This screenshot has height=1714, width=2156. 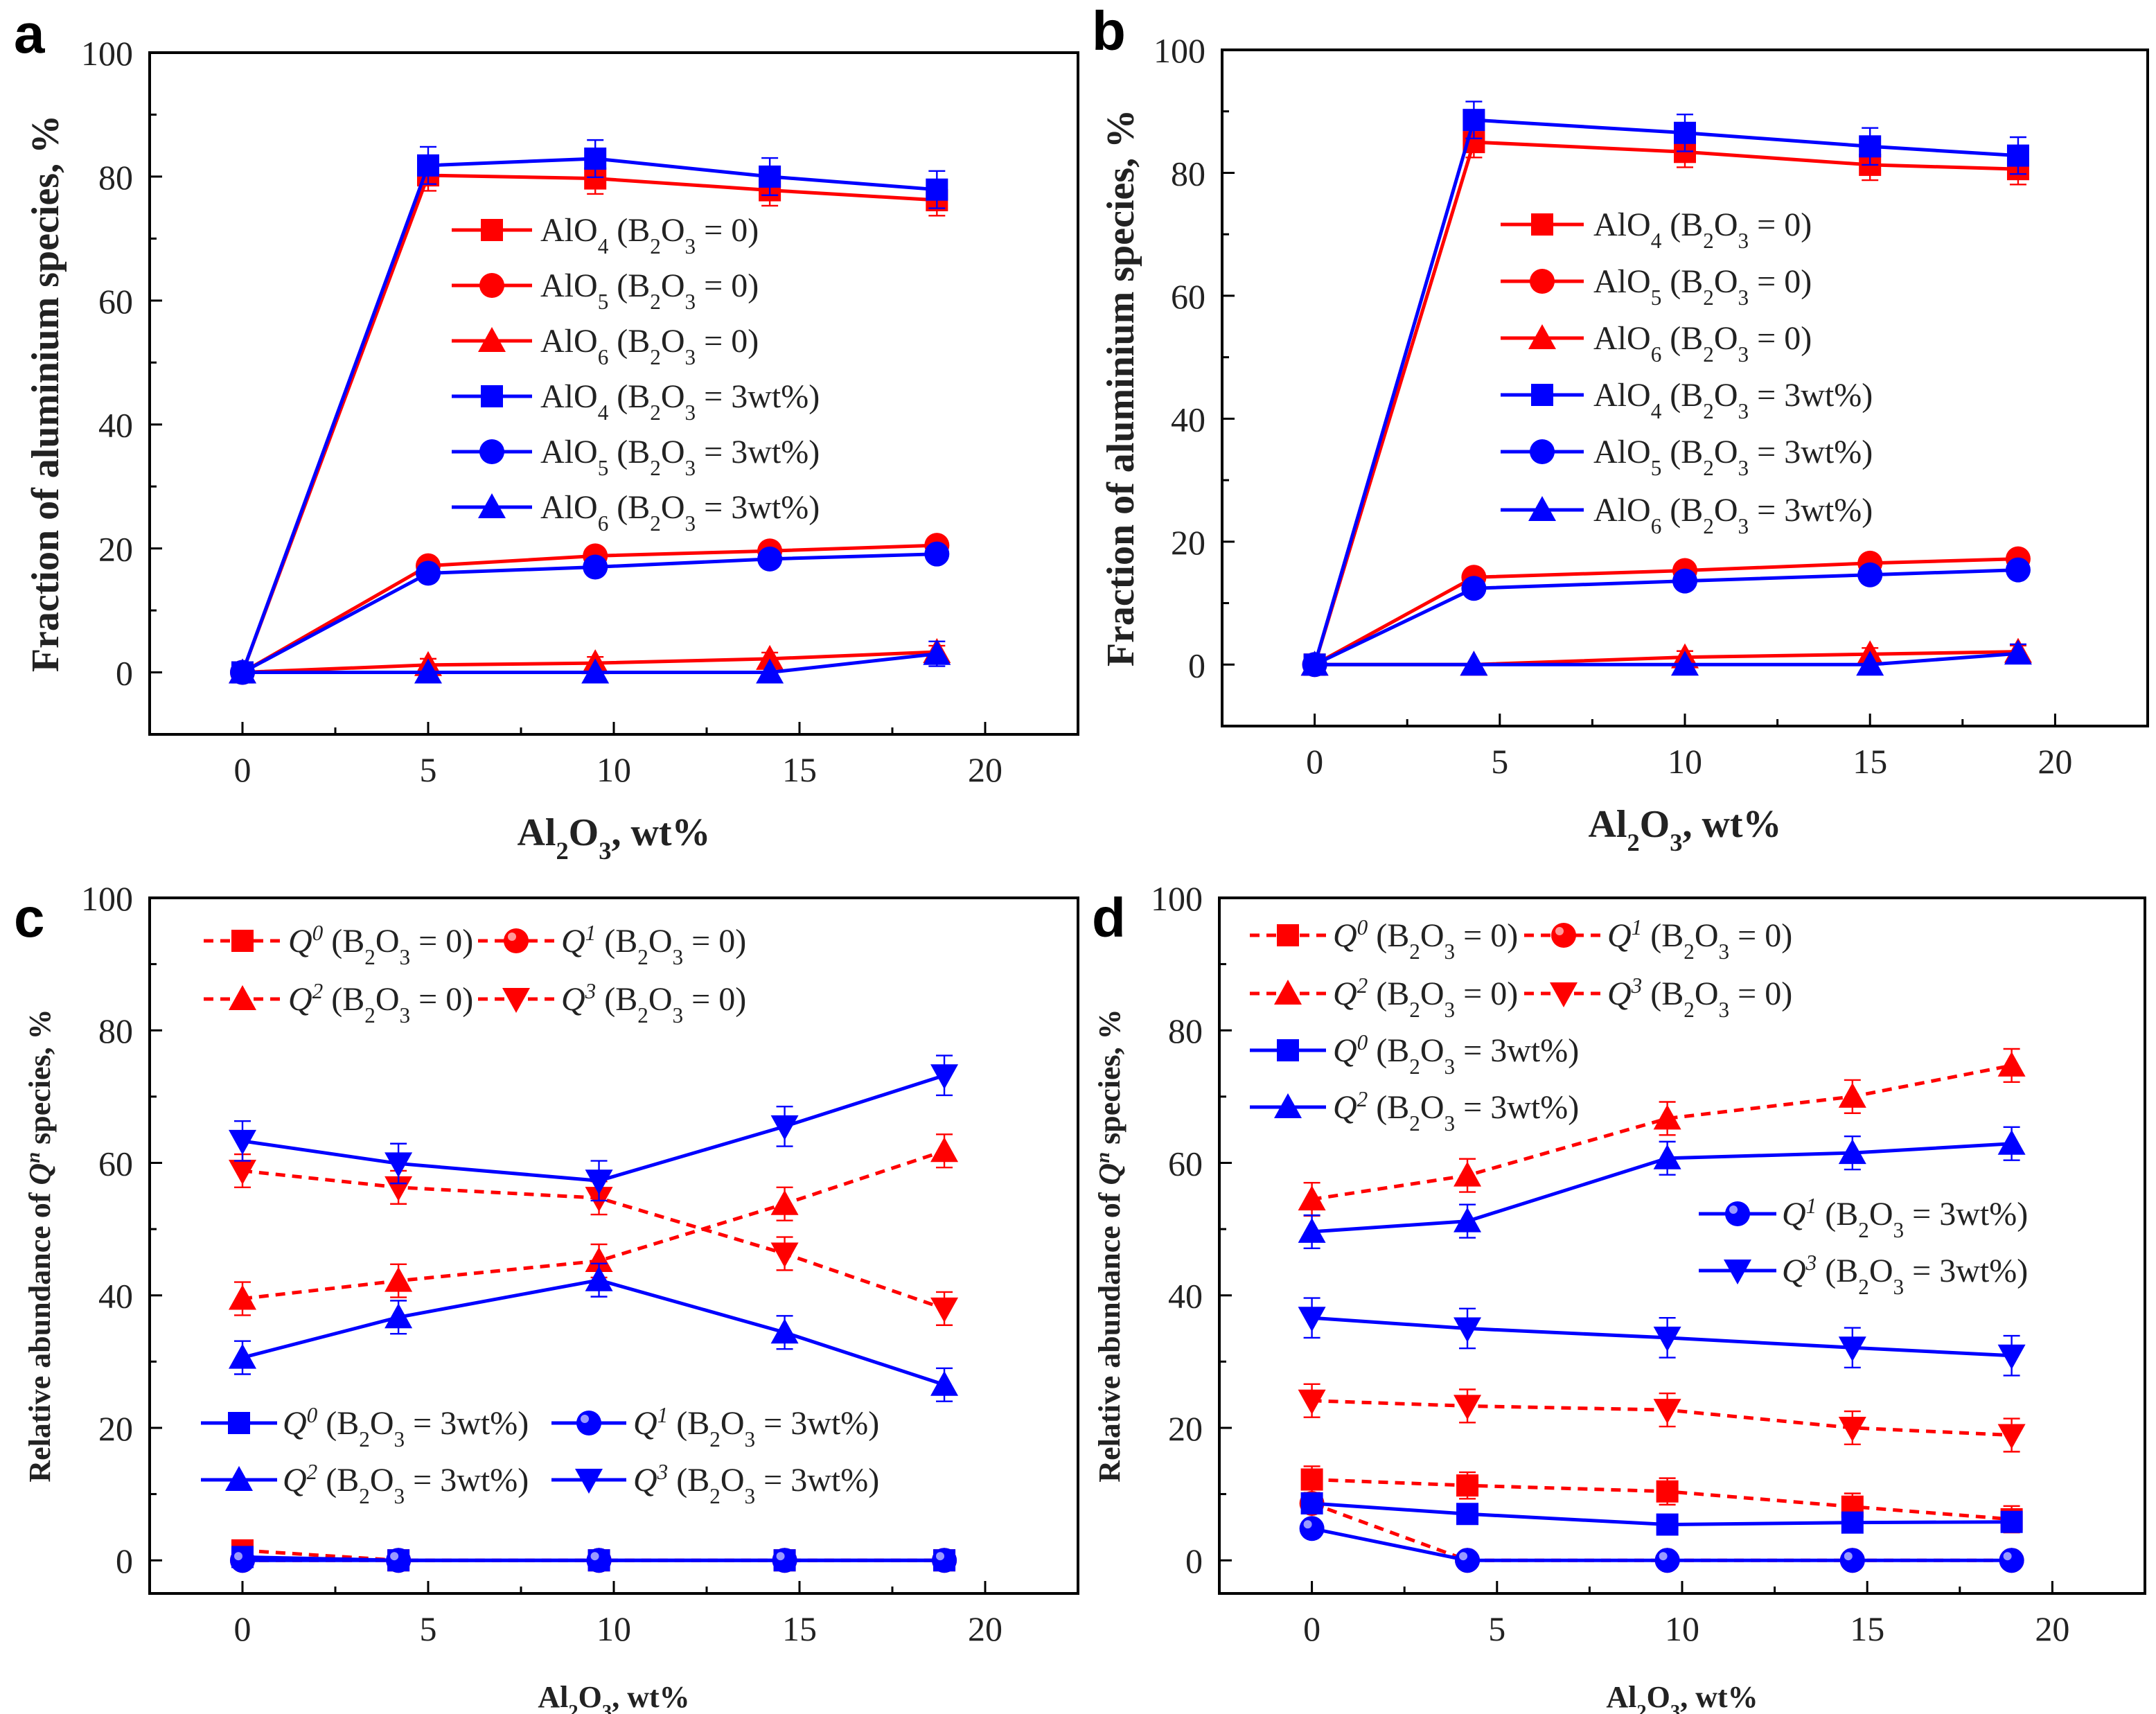 What do you see at coordinates (1699, 939) in the screenshot?
I see `legend-label: Q1 (B2O3 = 0)` at bounding box center [1699, 939].